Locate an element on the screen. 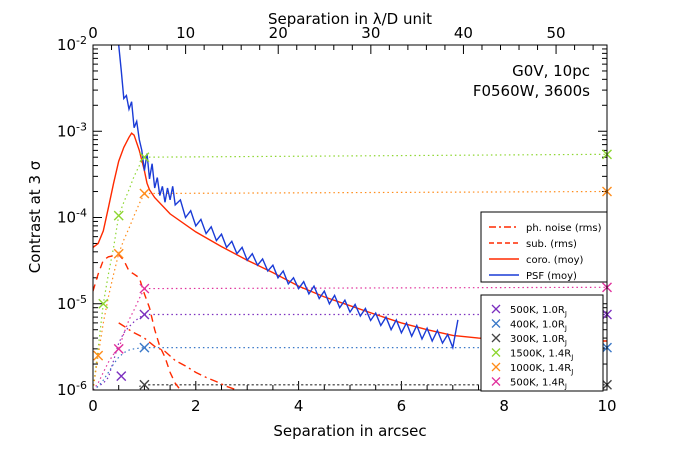 The width and height of the screenshot is (680, 453). bottom-tick-labels: 0 2 4 6 8 10 is located at coordinates (352, 406).